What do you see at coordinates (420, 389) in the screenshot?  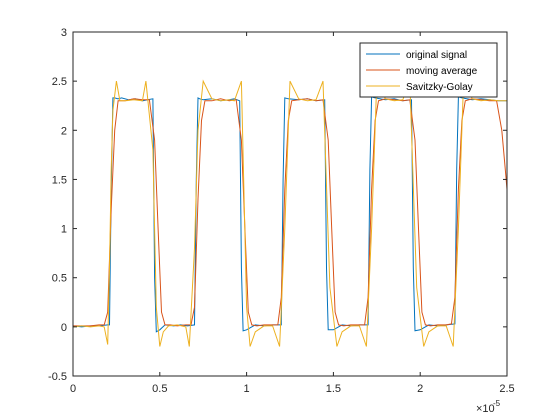 I see `x-tick-label: 2` at bounding box center [420, 389].